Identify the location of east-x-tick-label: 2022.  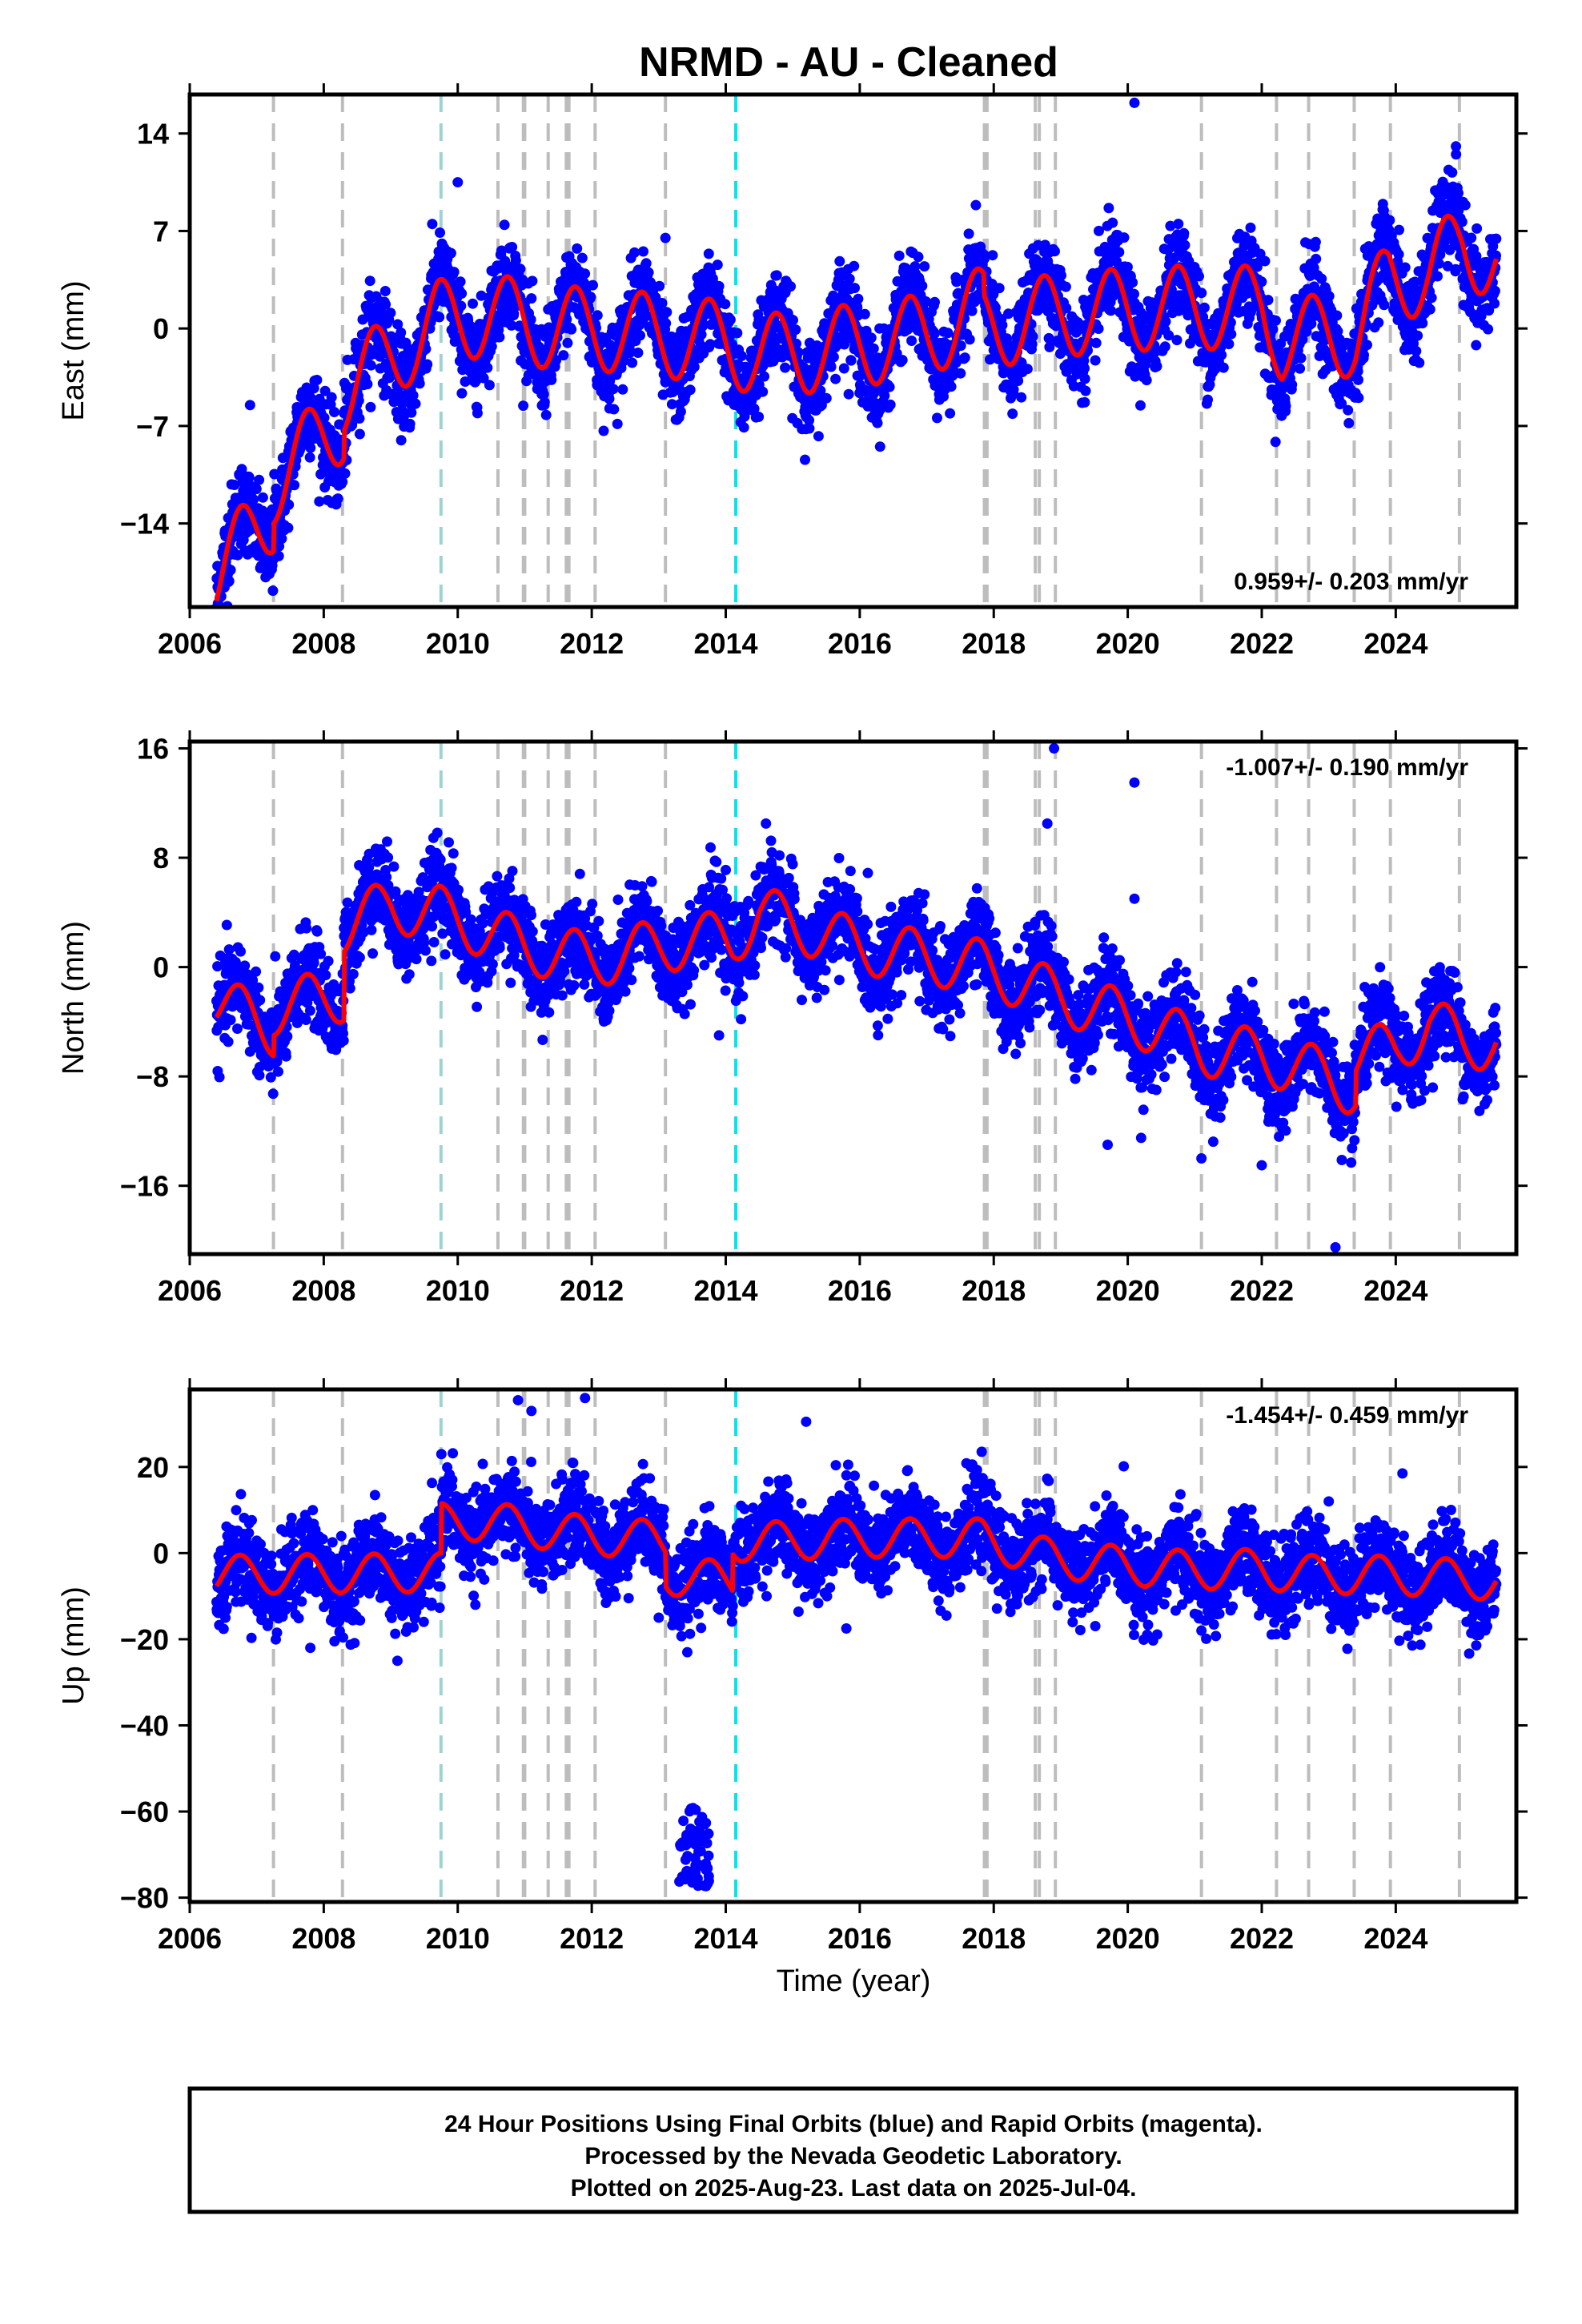
(1262, 644).